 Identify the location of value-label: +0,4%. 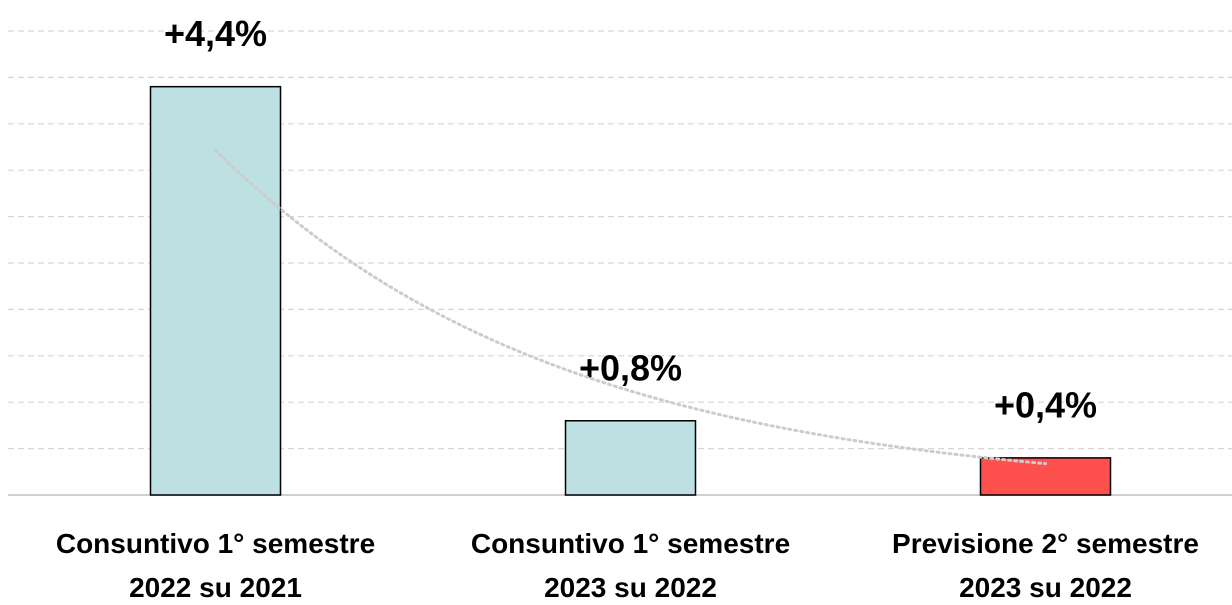
(1045, 404).